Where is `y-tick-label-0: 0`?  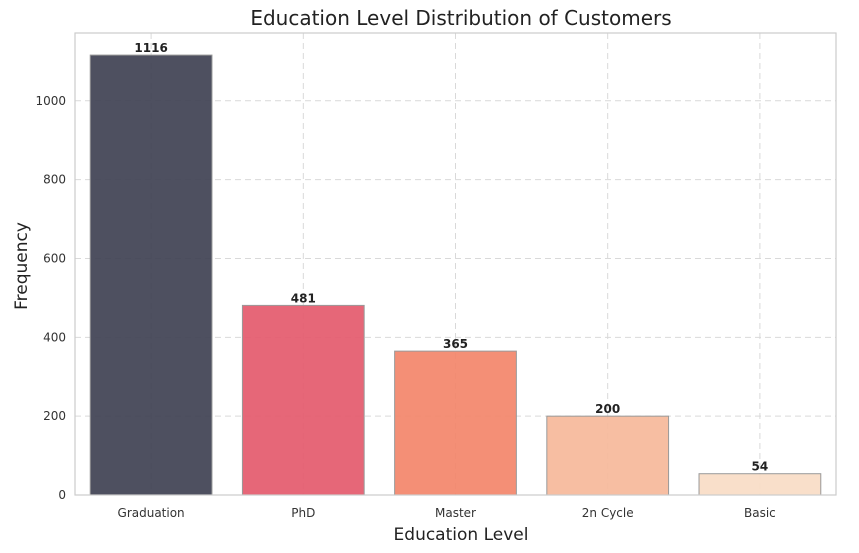 y-tick-label-0: 0 is located at coordinates (62, 495).